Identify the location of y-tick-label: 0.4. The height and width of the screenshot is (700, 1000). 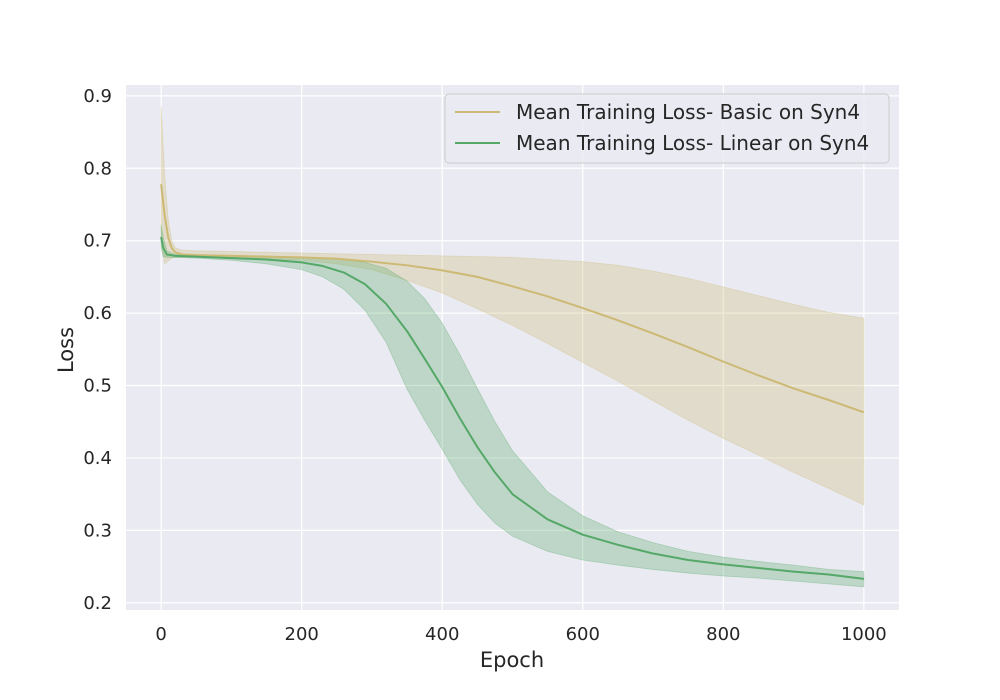
(97, 458).